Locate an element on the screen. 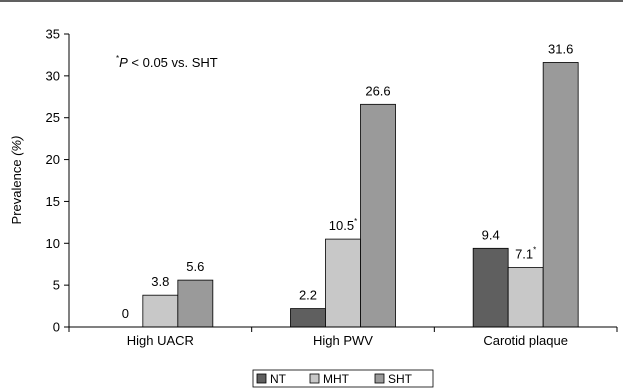 This screenshot has height=391, width=623. y-axis-label: Prevalence (%) is located at coordinates (16, 180).